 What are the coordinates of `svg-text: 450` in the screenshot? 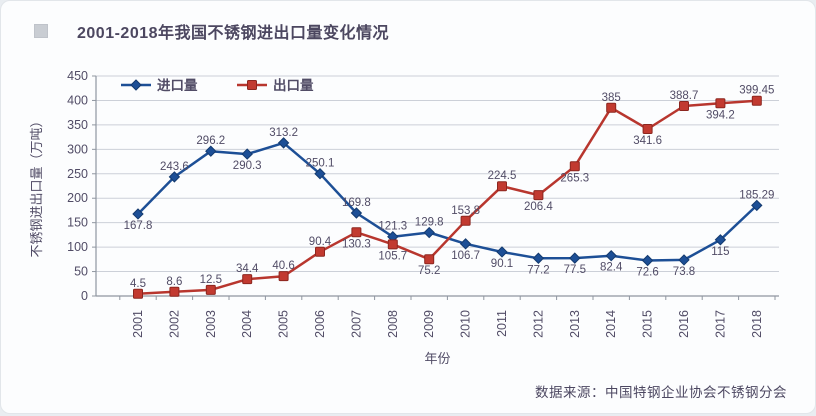 It's located at (77, 76).